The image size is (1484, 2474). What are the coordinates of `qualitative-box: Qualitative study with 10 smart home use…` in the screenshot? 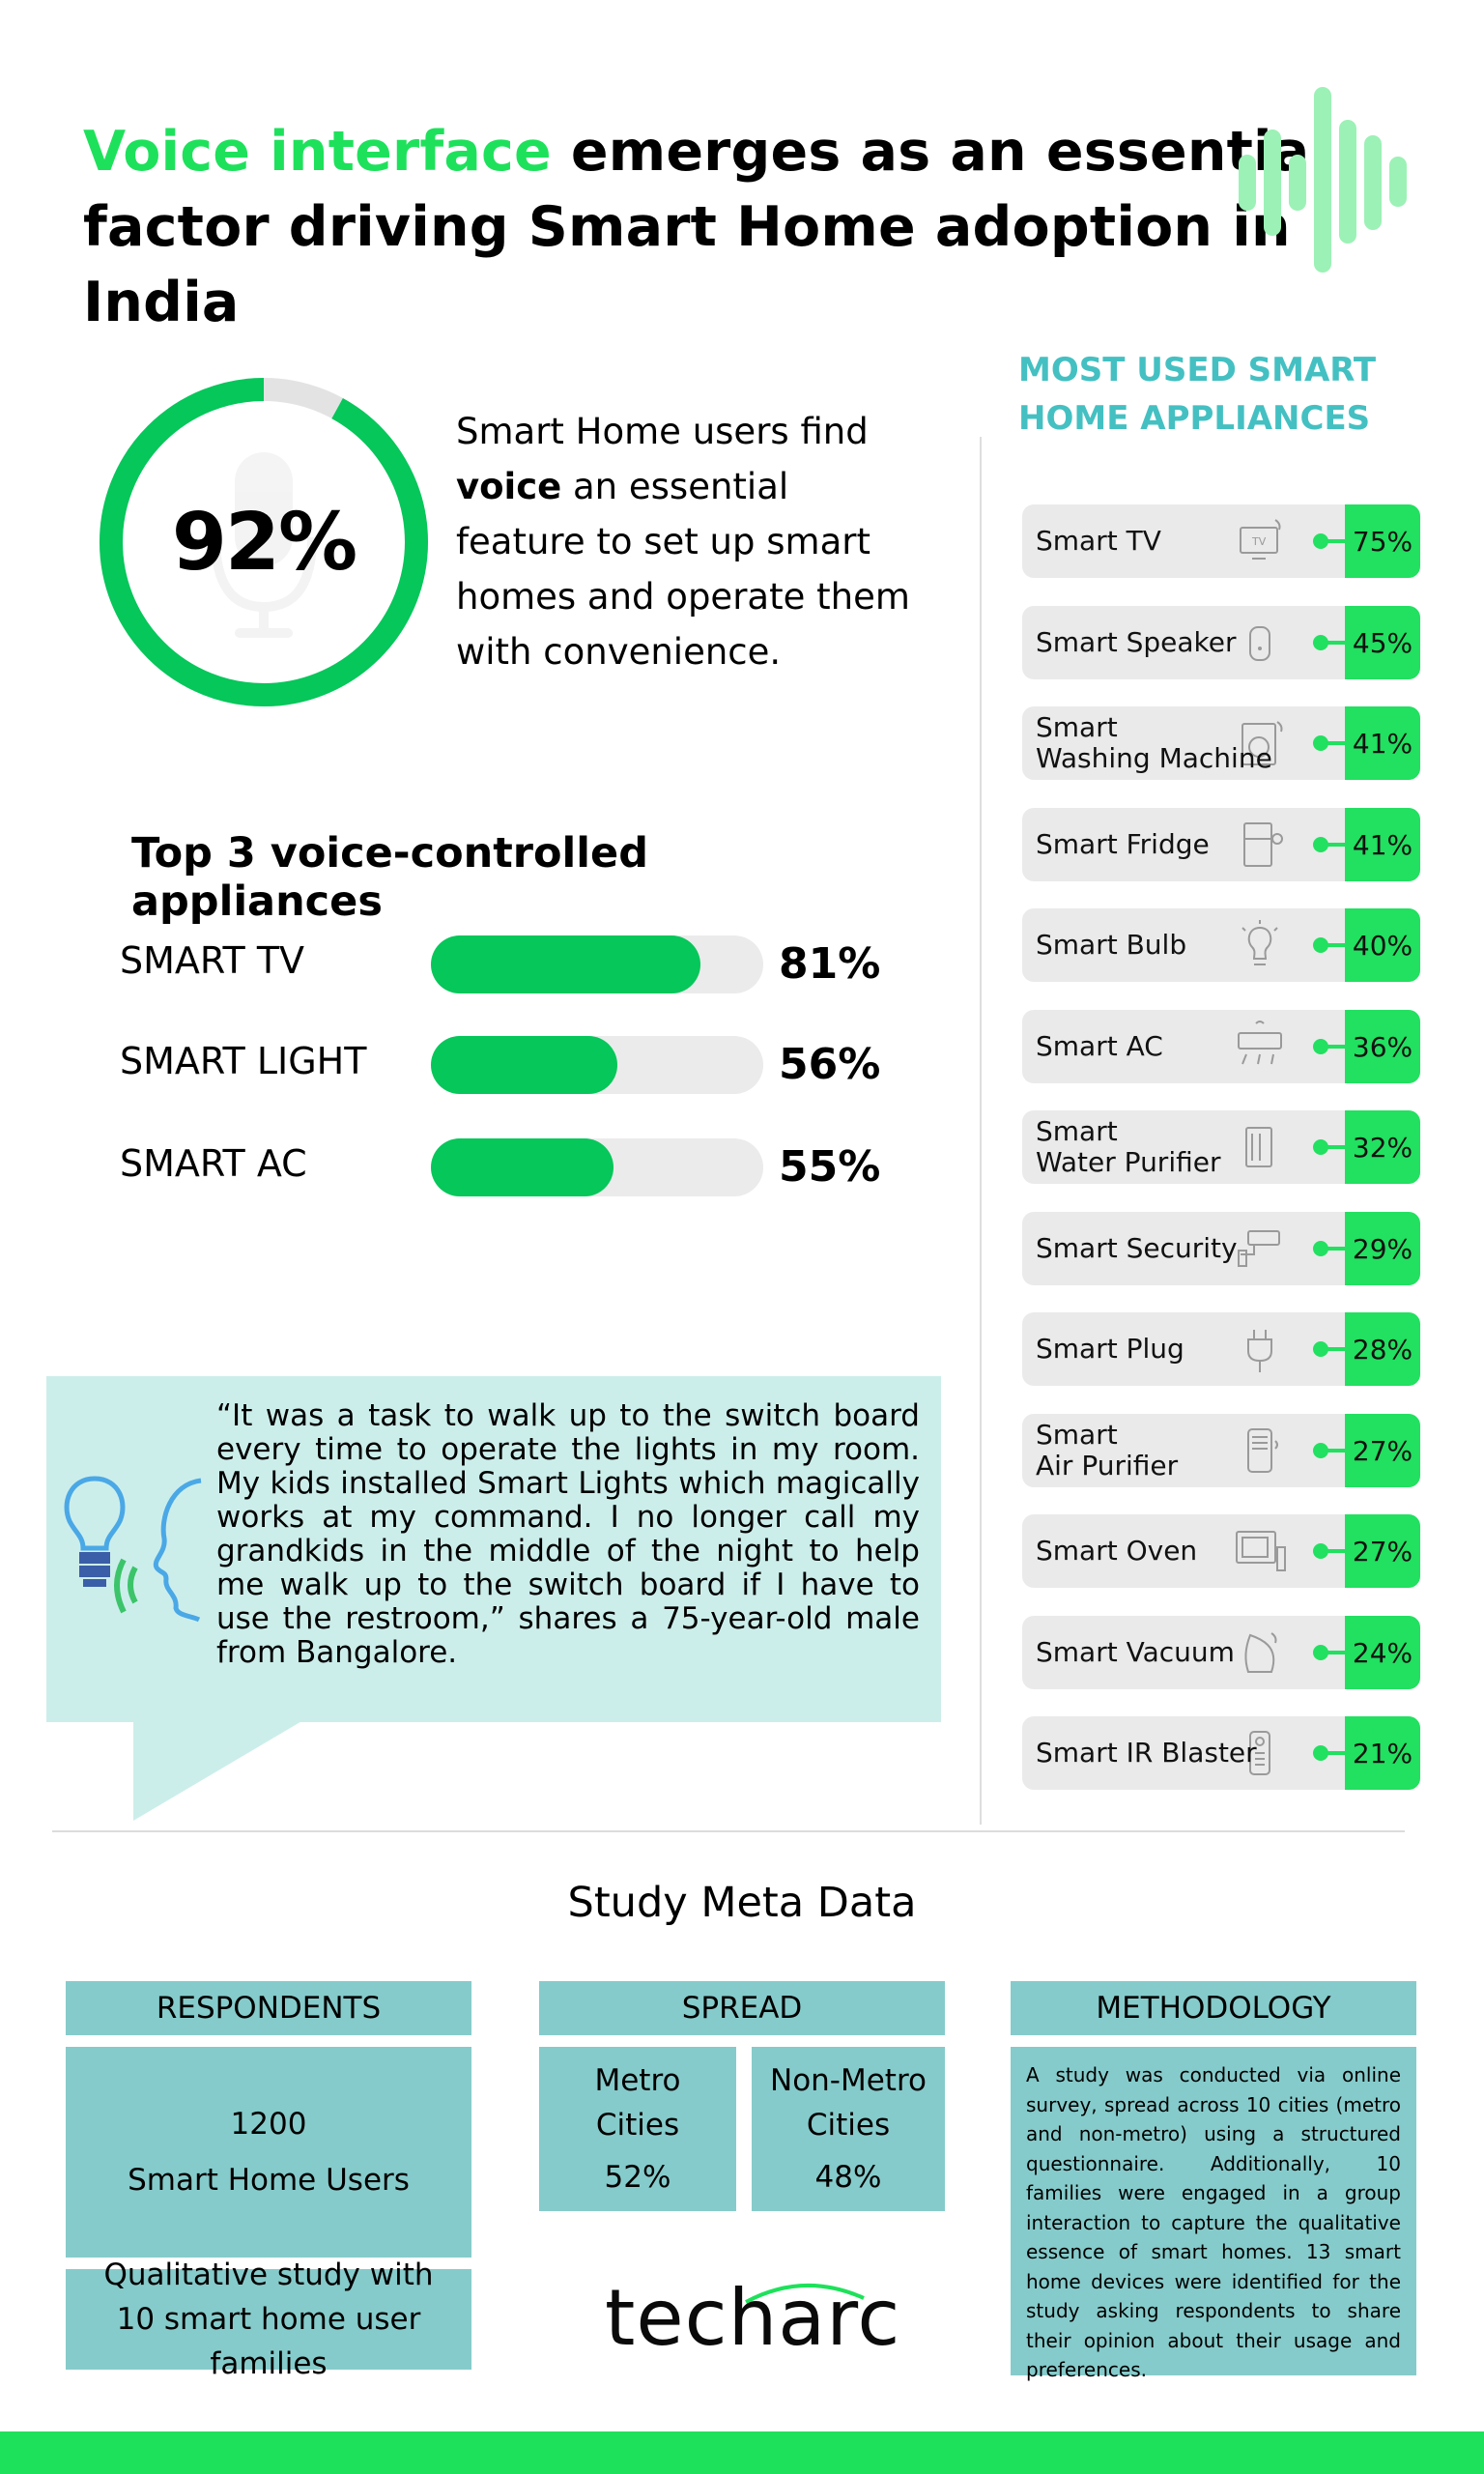 It's located at (269, 2320).